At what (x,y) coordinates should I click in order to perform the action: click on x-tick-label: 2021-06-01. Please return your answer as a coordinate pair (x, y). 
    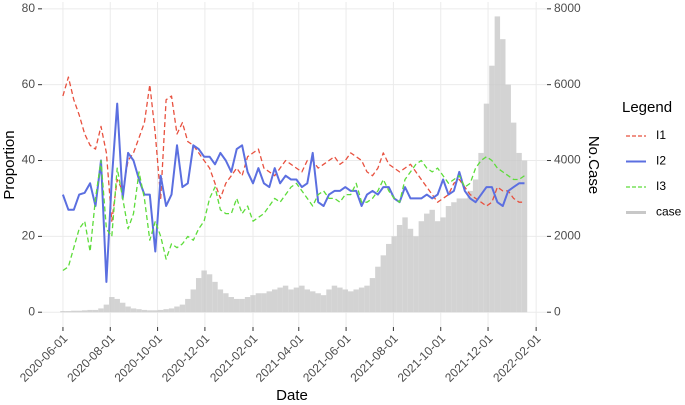
    Looking at the image, I should click on (327, 358).